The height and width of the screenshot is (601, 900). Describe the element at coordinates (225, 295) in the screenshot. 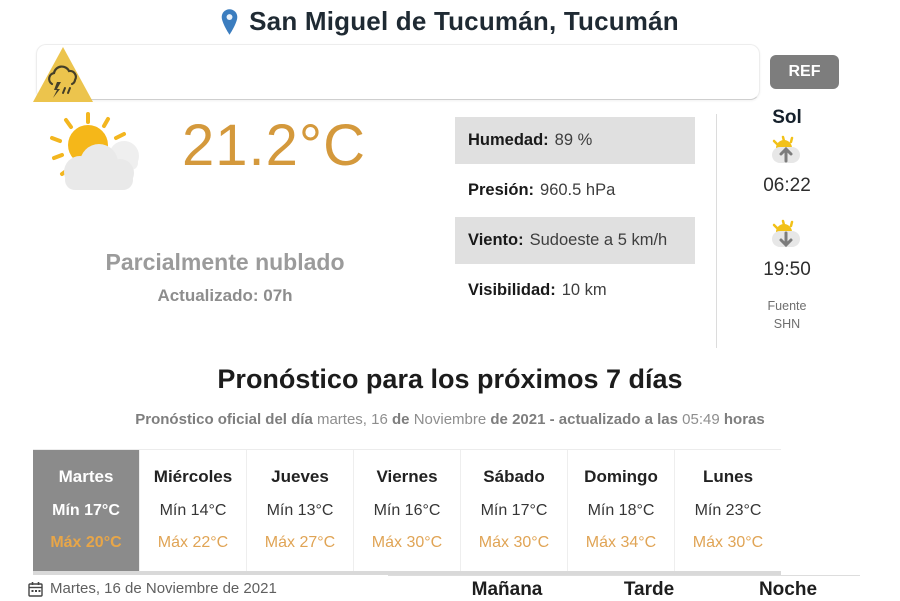

I see `updated-time: Actualizado: 07h` at that location.